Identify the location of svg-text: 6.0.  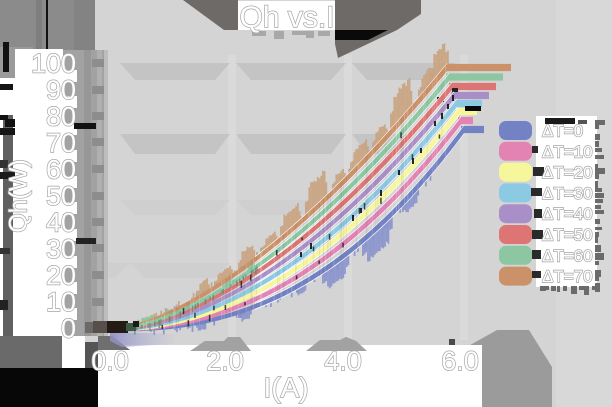
(460, 361).